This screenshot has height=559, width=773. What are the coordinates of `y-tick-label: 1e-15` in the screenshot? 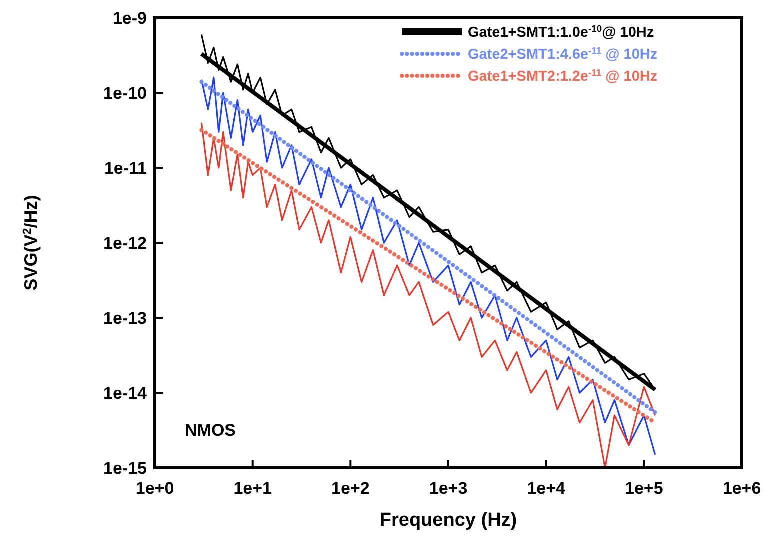 It's located at (125, 468).